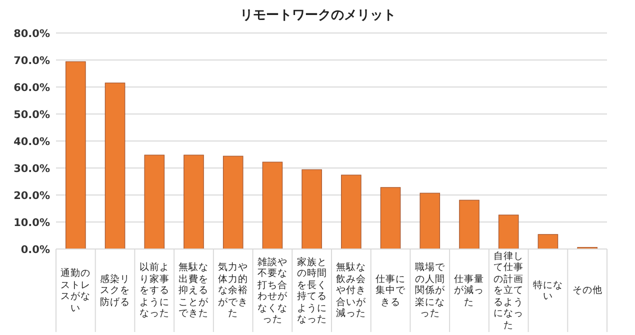 The height and width of the screenshot is (335, 635). What do you see at coordinates (272, 291) in the screenshot?
I see `x-tick-label: 雑談や不要な打ち合わせがなくなった` at bounding box center [272, 291].